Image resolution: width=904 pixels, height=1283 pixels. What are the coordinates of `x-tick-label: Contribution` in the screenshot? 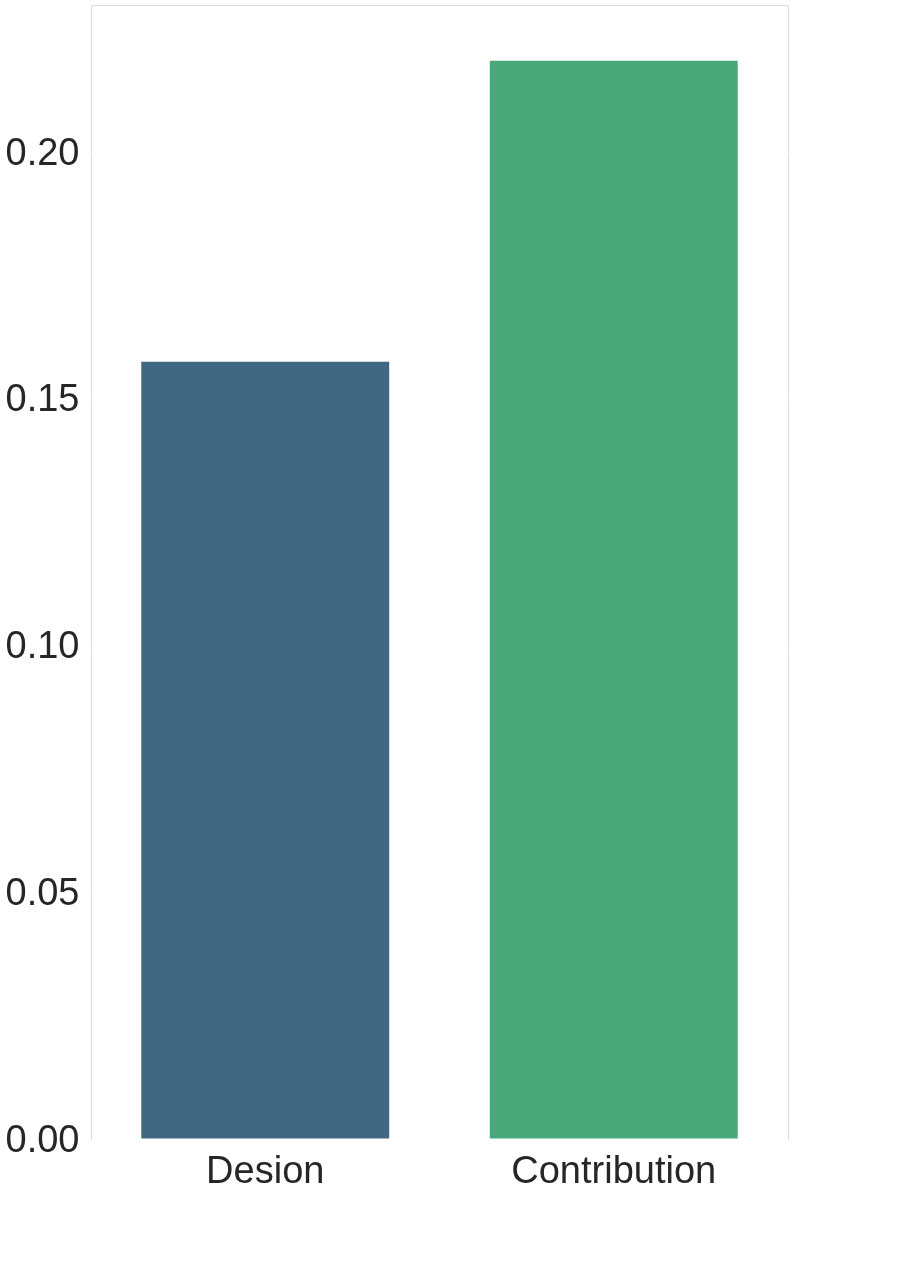 It's located at (614, 1169).